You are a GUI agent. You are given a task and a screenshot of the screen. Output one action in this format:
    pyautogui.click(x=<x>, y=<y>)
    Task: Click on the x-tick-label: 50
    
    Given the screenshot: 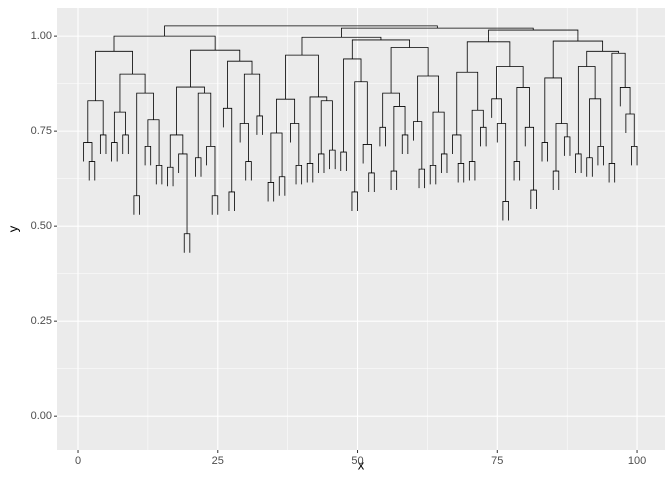 What is the action you would take?
    pyautogui.click(x=357, y=461)
    